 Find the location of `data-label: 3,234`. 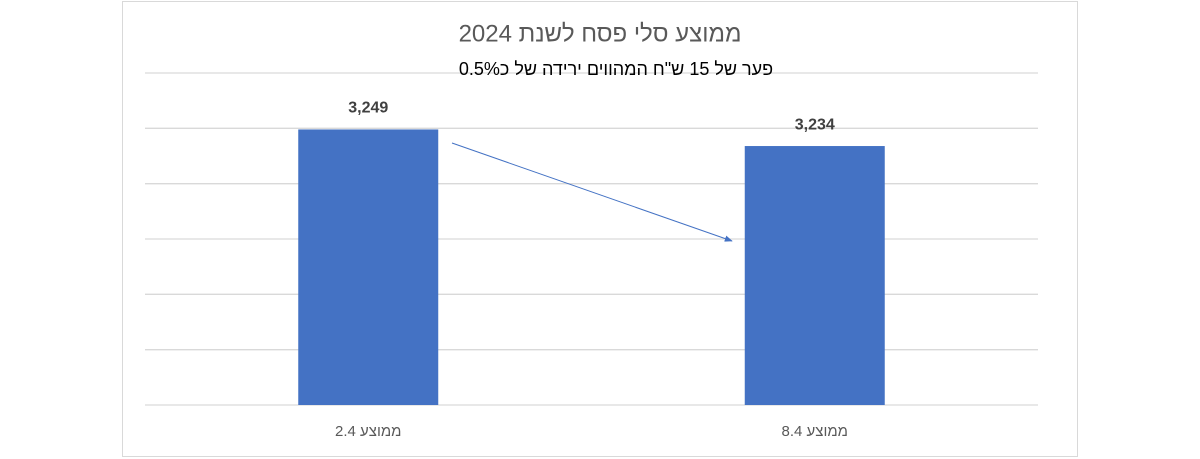

data-label: 3,234 is located at coordinates (815, 124).